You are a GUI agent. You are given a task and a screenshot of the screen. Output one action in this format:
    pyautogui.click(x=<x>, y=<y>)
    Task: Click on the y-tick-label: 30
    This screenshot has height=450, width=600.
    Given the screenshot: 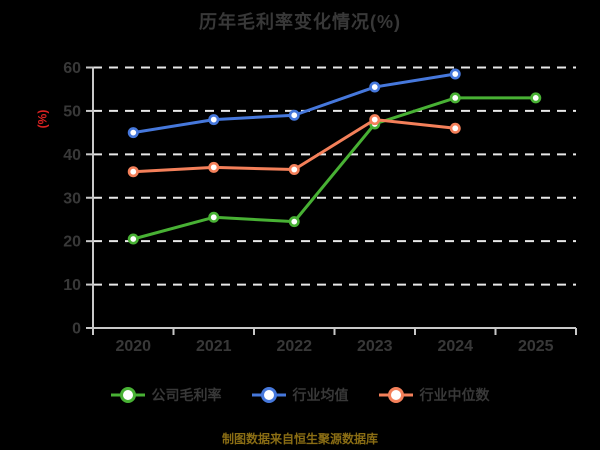 What is the action you would take?
    pyautogui.click(x=72, y=198)
    